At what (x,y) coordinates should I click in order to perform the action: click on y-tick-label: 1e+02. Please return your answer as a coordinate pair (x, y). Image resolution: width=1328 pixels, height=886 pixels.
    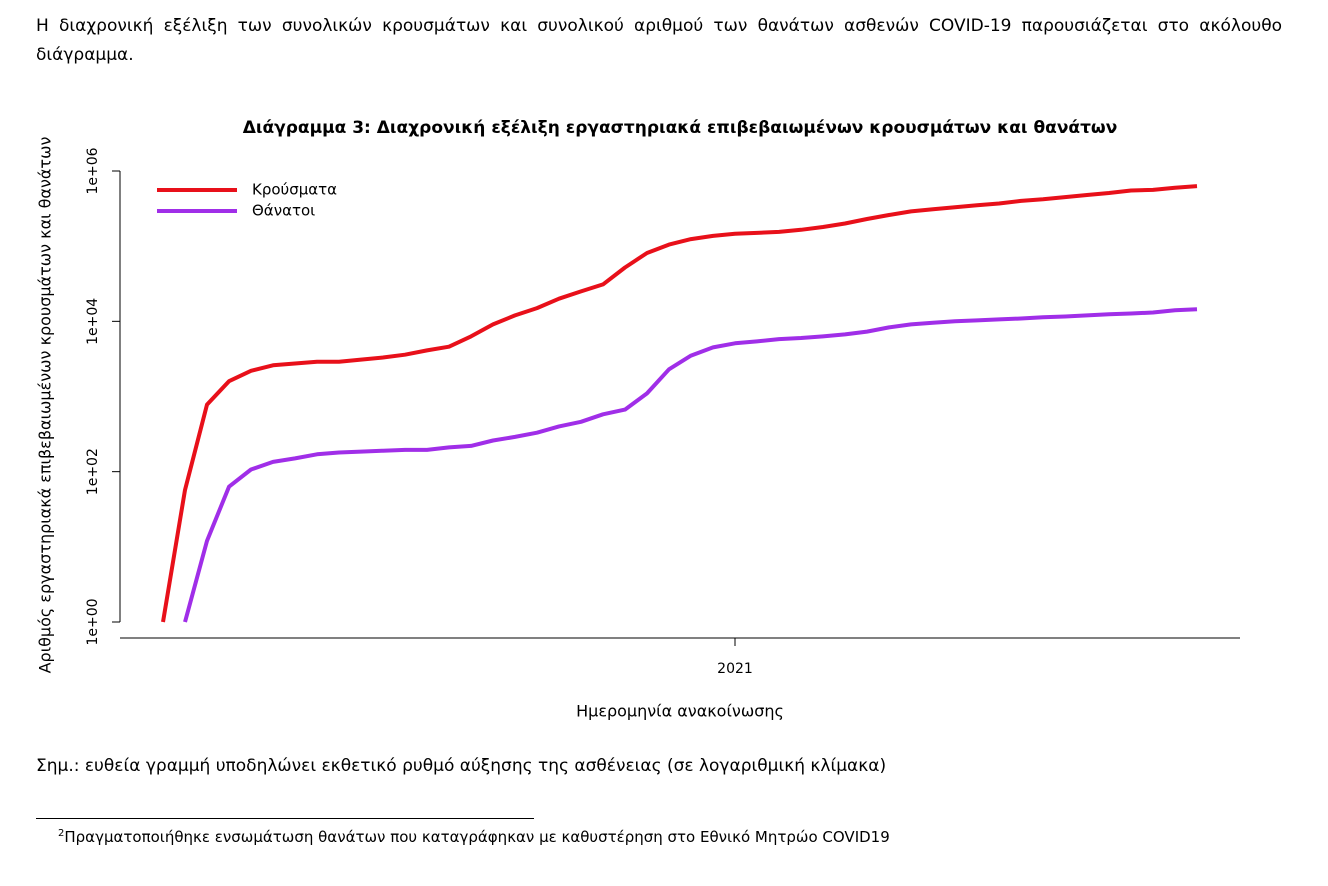
    Looking at the image, I should click on (93, 471).